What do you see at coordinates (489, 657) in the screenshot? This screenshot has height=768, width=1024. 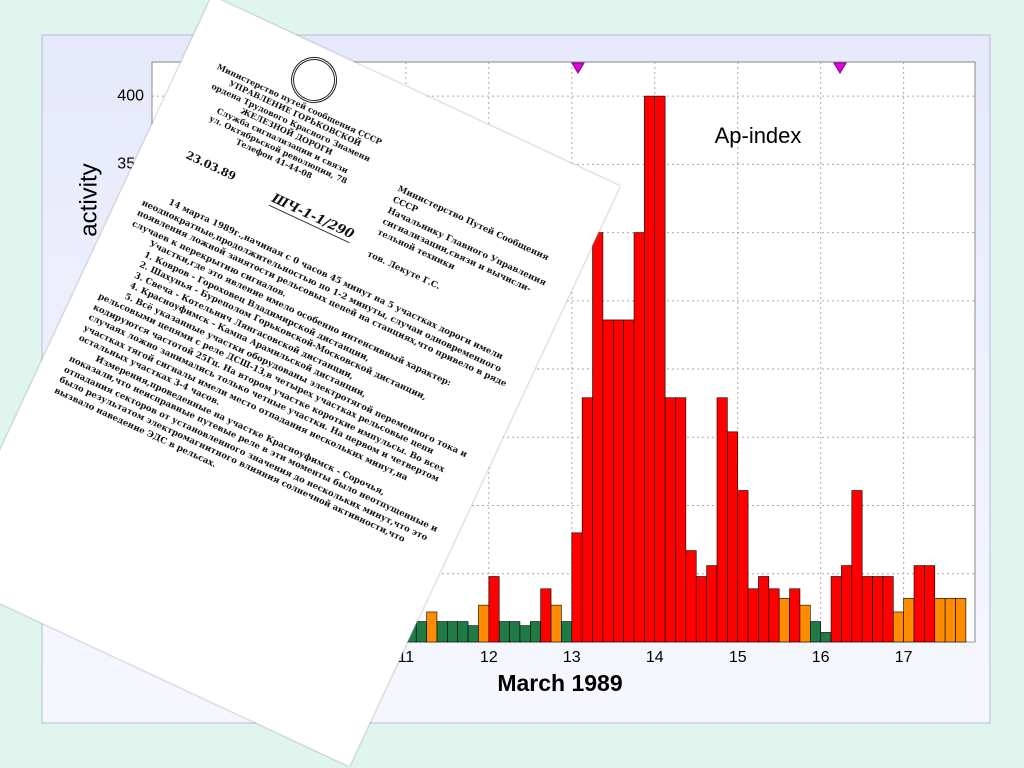 I see `x-tick-label: 12` at bounding box center [489, 657].